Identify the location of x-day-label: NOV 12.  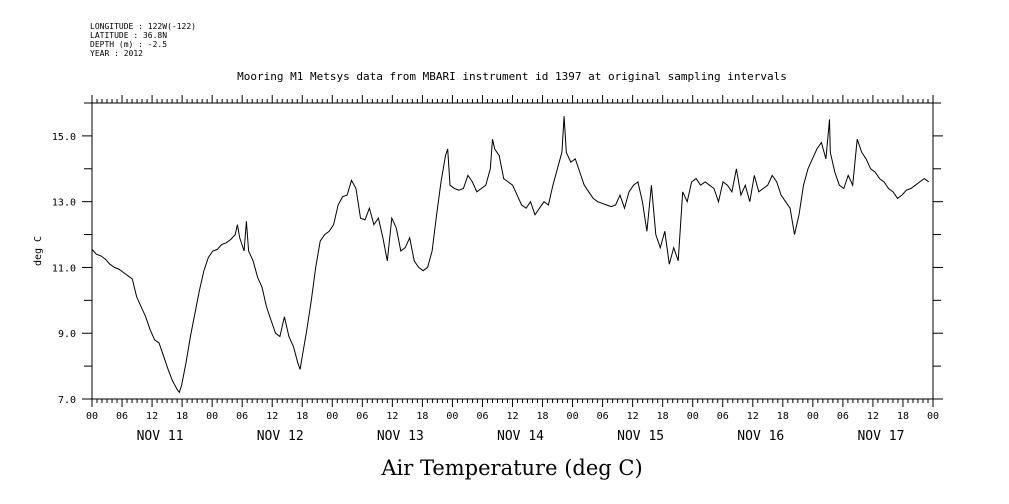
(280, 436).